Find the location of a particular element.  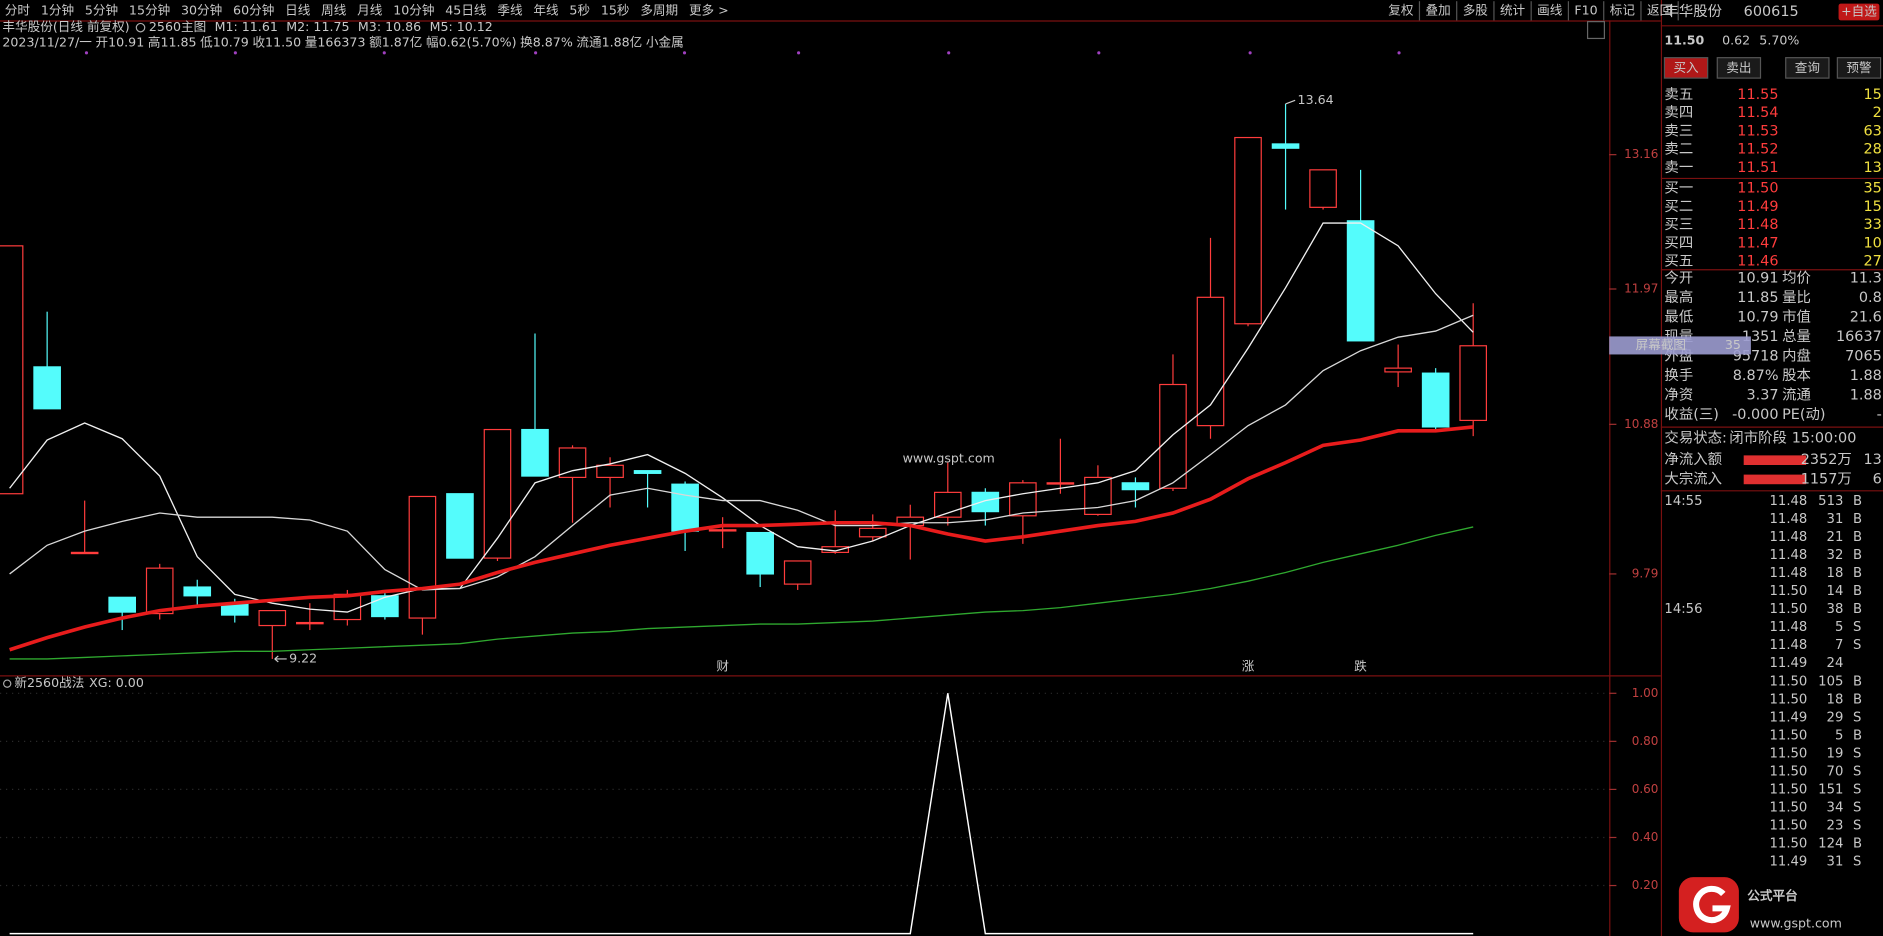

expand-icon is located at coordinates (1595, 30).